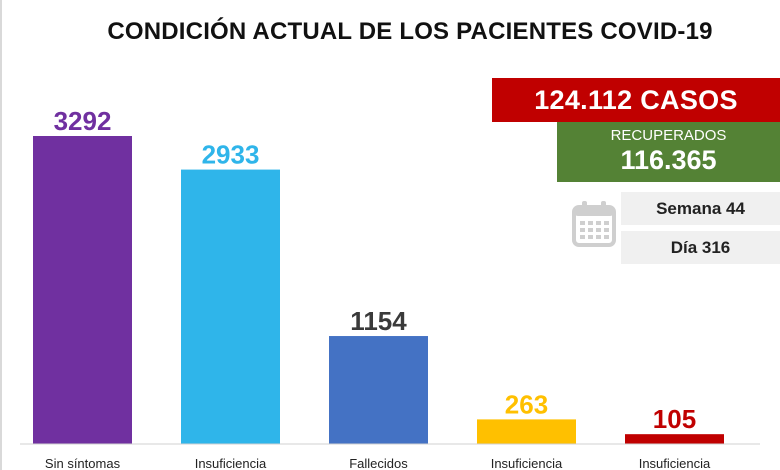 This screenshot has height=470, width=780. Describe the element at coordinates (1, 235) in the screenshot. I see `left-edge-divider` at that location.